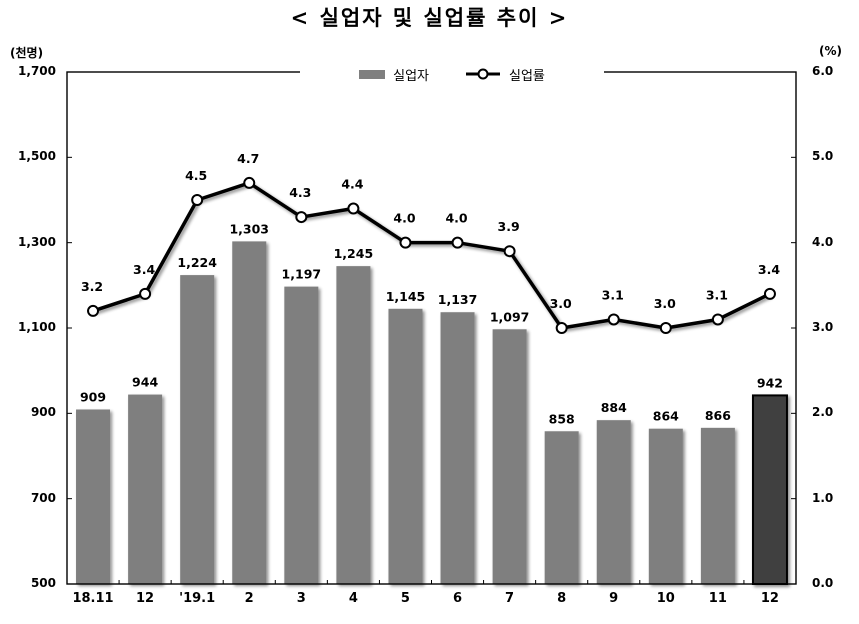  Describe the element at coordinates (429, 17) in the screenshot. I see `chart-title: < 실업자 및 실업률 추이 >` at that location.